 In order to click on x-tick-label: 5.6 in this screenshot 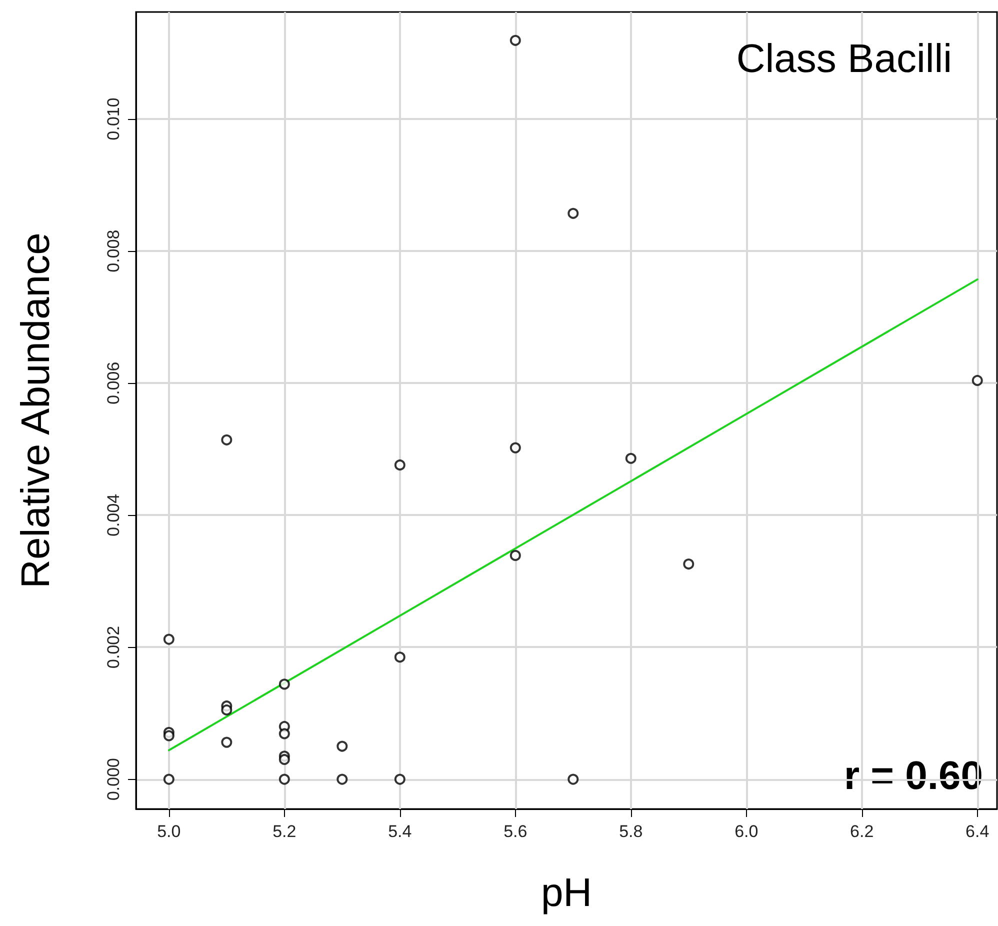, I will do `click(516, 831)`.